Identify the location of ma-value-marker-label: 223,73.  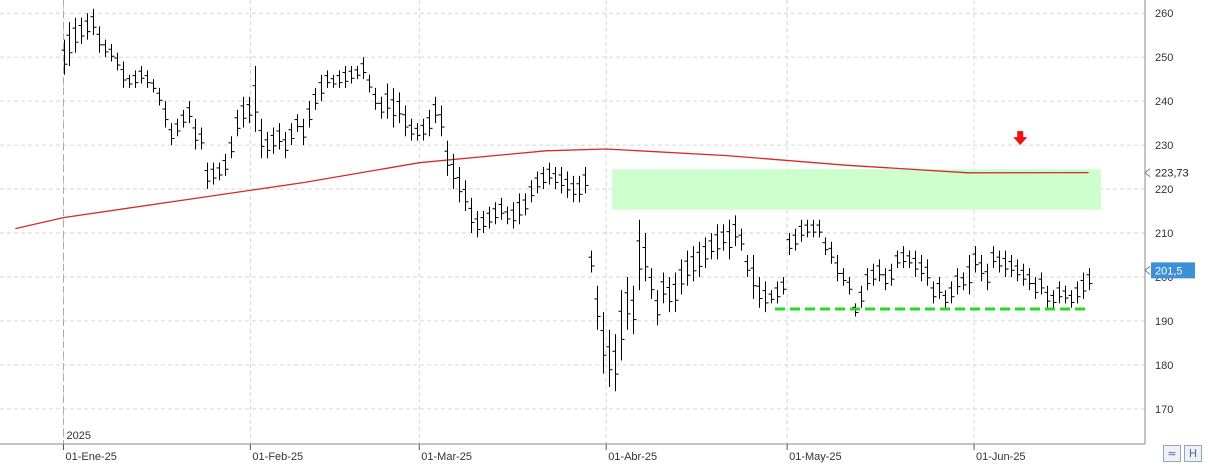
(1172, 174).